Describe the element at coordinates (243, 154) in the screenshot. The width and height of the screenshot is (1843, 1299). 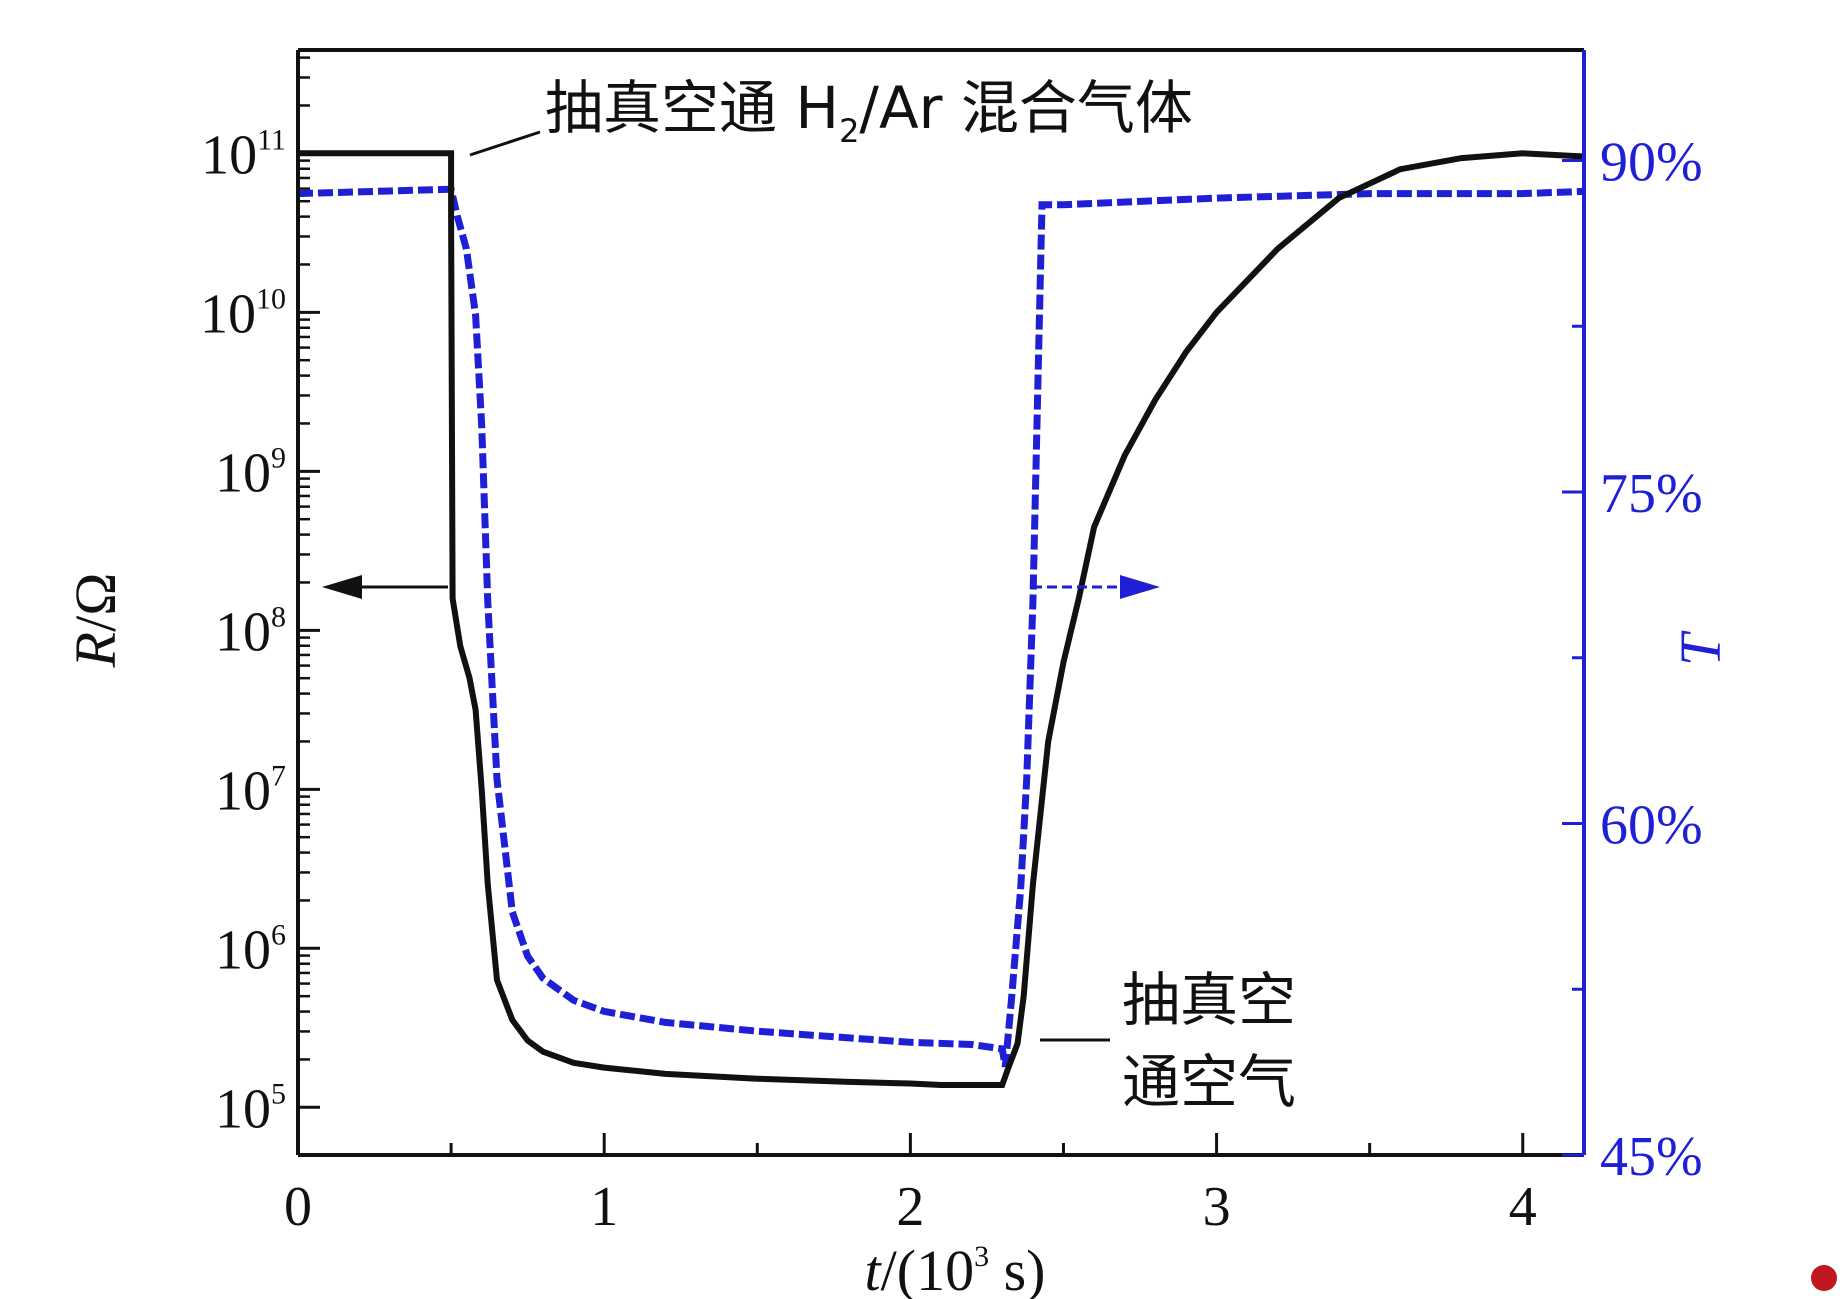
I see `y-left-tick-label: 10¹¹` at that location.